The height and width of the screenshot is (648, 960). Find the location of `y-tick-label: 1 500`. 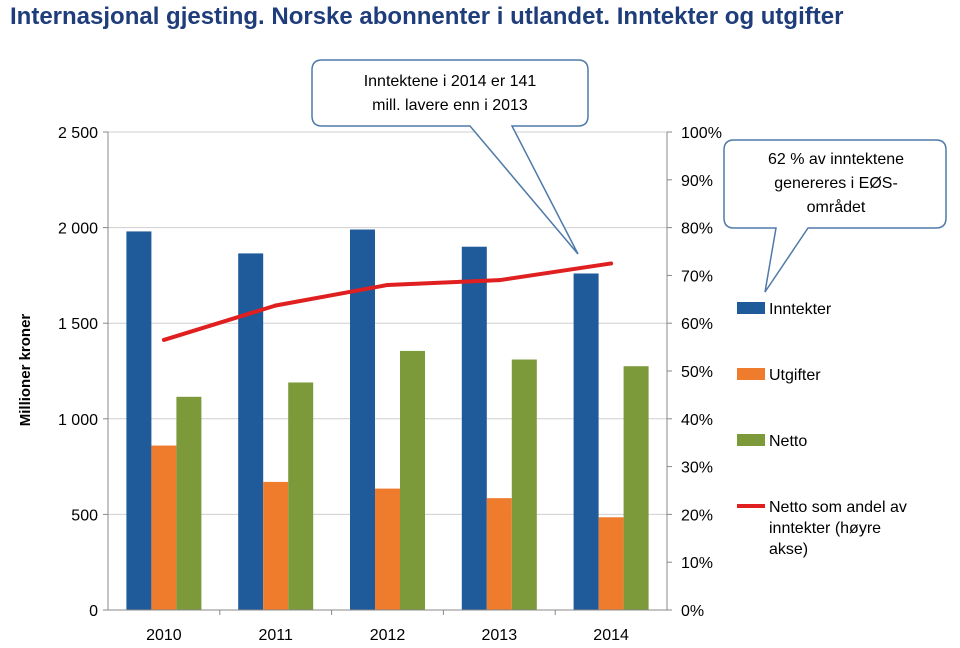

y-tick-label: 1 500 is located at coordinates (78, 324).